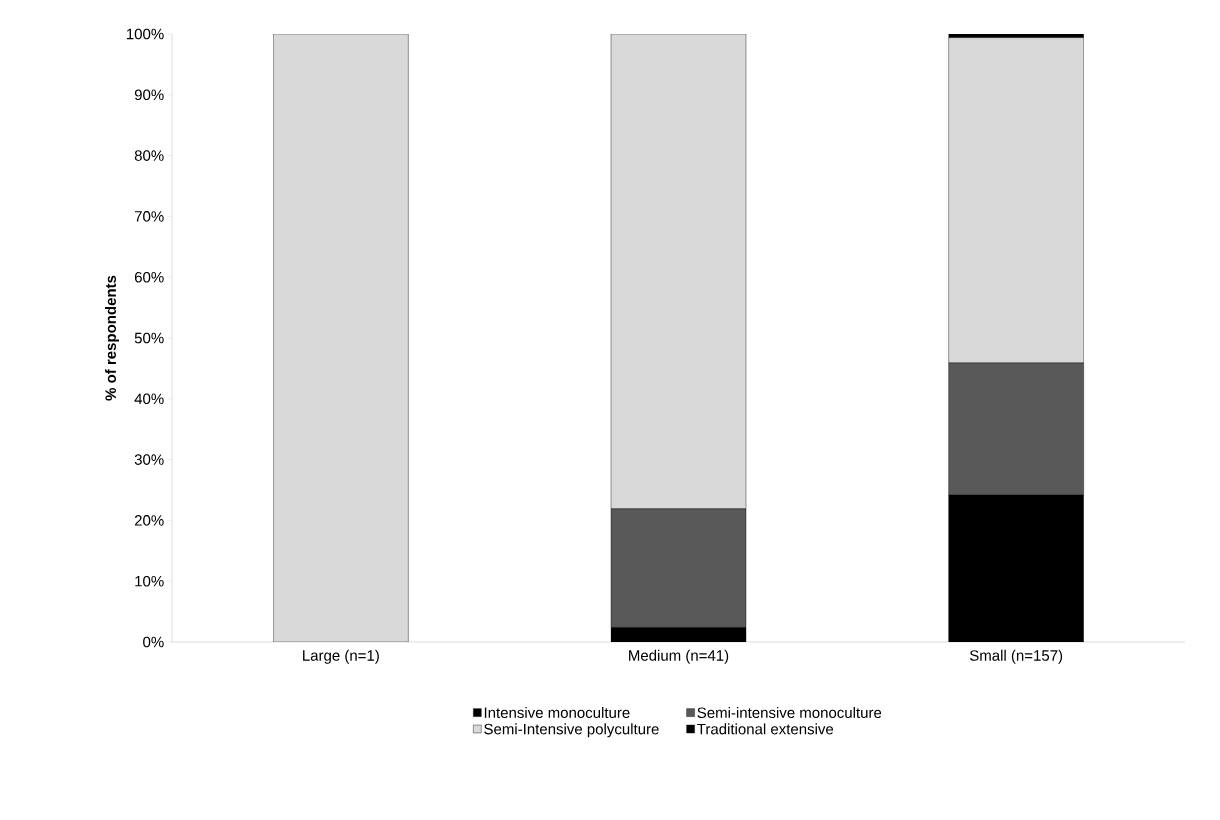 The height and width of the screenshot is (820, 1220). I want to click on y-tick-label: 20%, so click(149, 520).